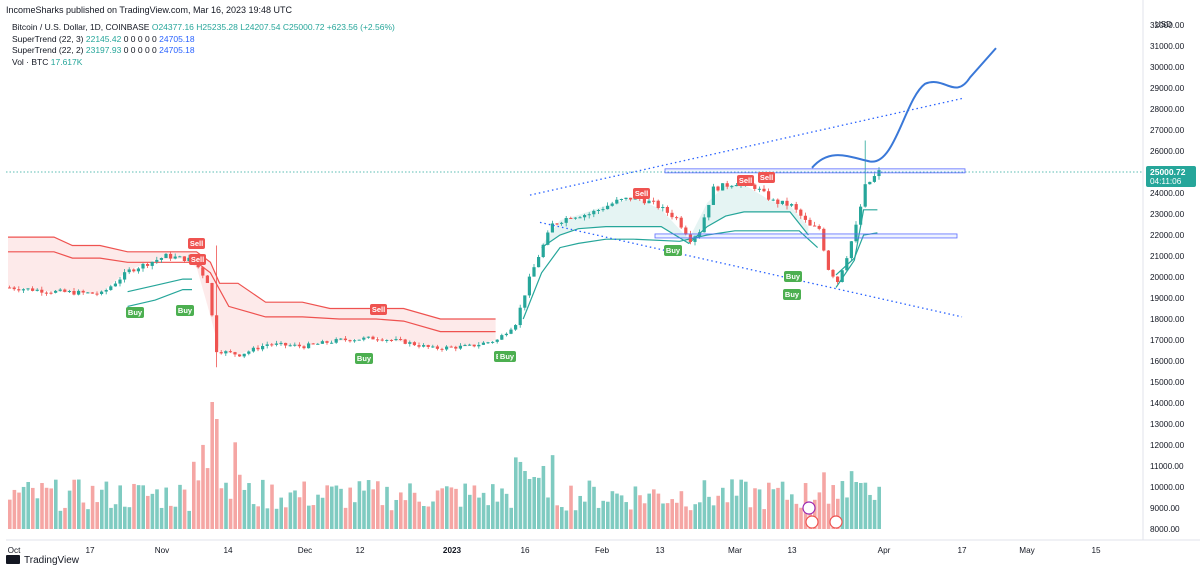  I want to click on legend-symbol: Bitcoin / U.S. Dollar, 1D, COINBASE, so click(81, 27).